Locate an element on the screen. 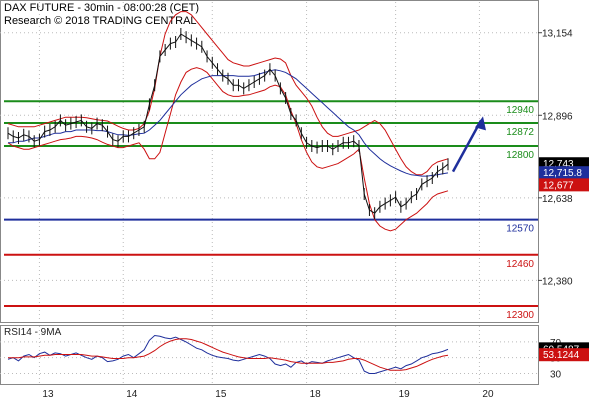 Image resolution: width=590 pixels, height=400 pixels. rsi-tick-label: 30 is located at coordinates (556, 375).